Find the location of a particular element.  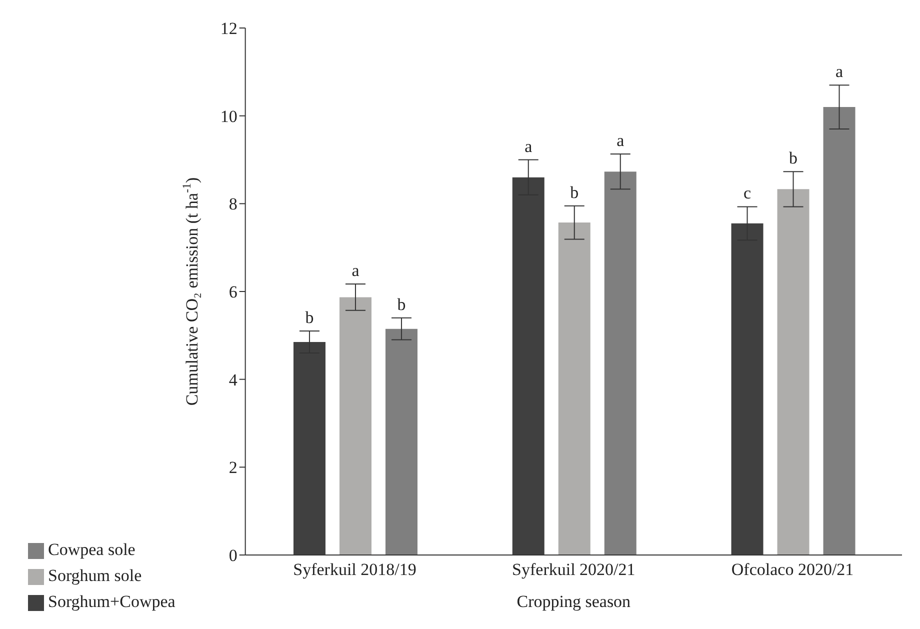

x-tick-label: Syferkuil 2020/21 is located at coordinates (574, 570).